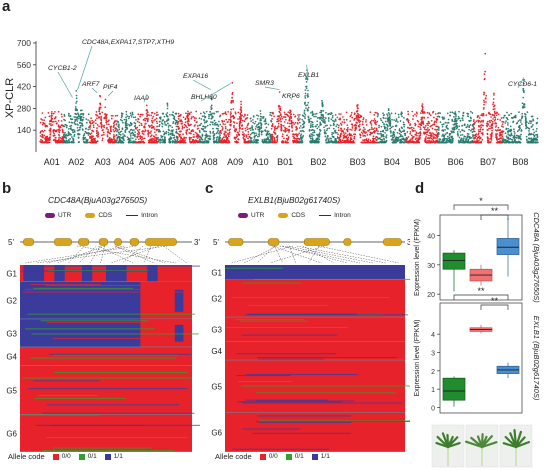 The height and width of the screenshot is (470, 545). What do you see at coordinates (103, 254) in the screenshot?
I see `snp-connector` at bounding box center [103, 254].